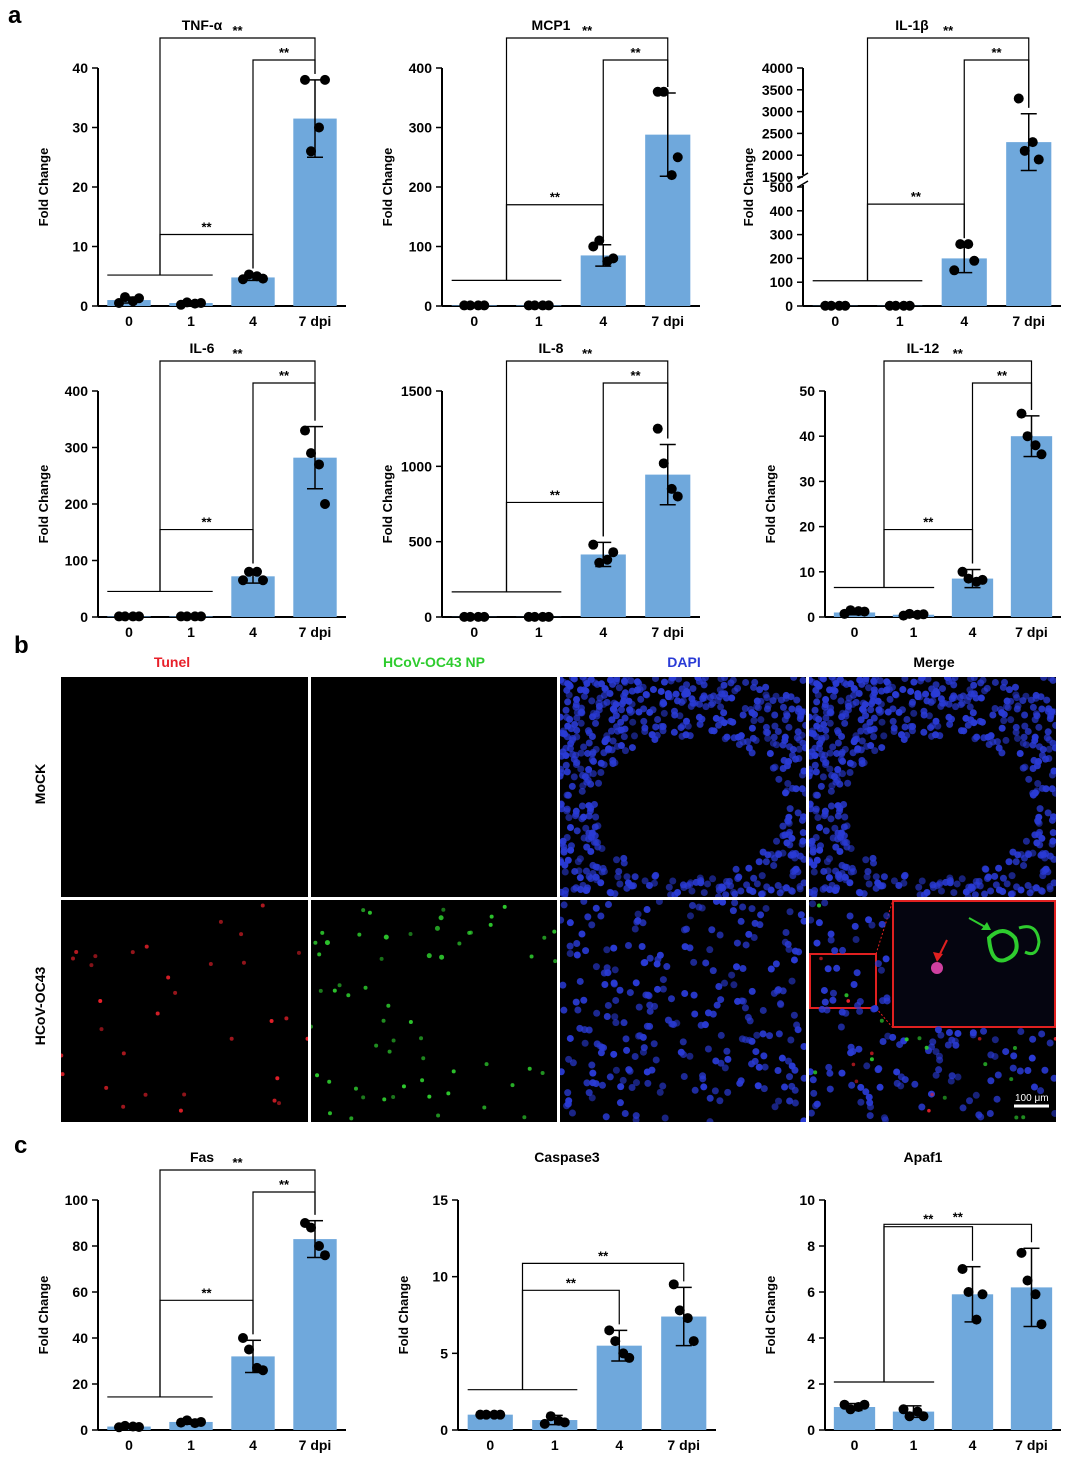 The width and height of the screenshot is (1080, 1459). What do you see at coordinates (932, 1011) in the screenshot?
I see `merge-signal-hcov` at bounding box center [932, 1011].